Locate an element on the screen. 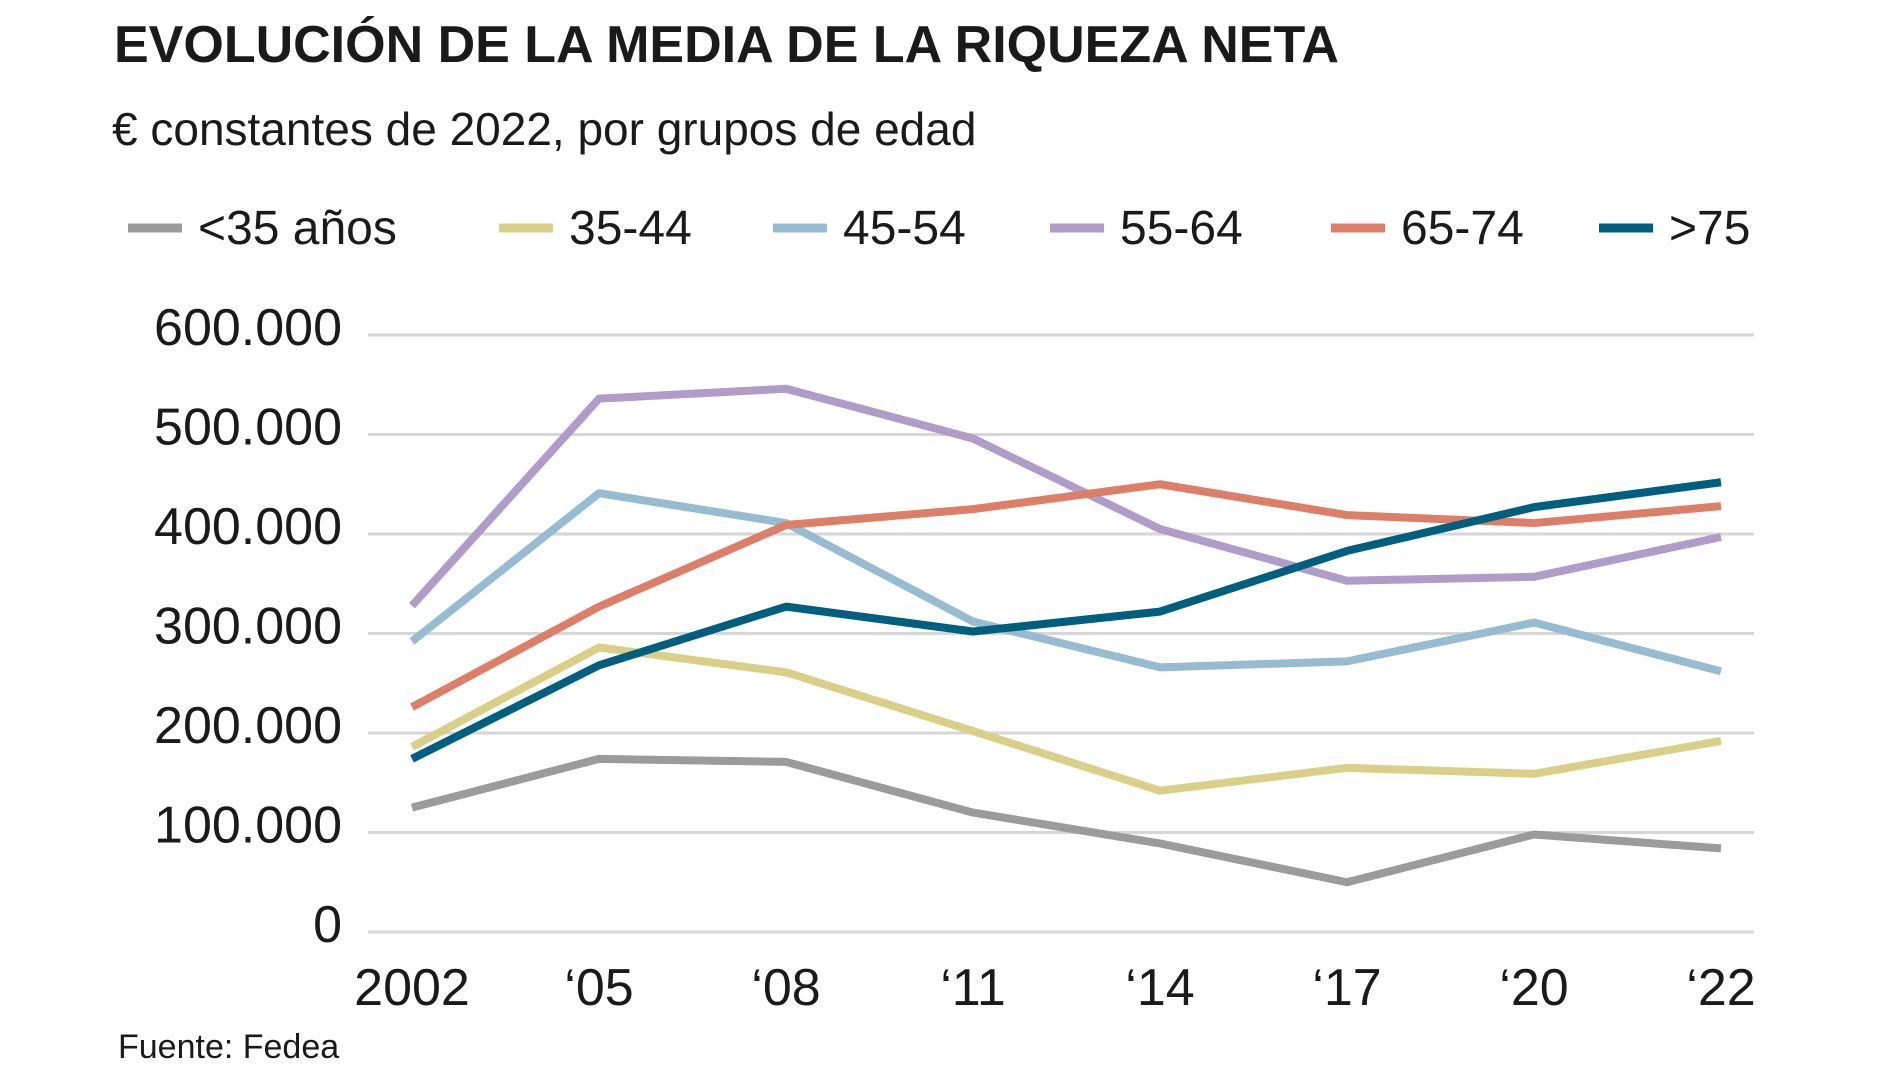  chart-subtitle: € constantes de 2022, por grupos de edad is located at coordinates (544, 129).